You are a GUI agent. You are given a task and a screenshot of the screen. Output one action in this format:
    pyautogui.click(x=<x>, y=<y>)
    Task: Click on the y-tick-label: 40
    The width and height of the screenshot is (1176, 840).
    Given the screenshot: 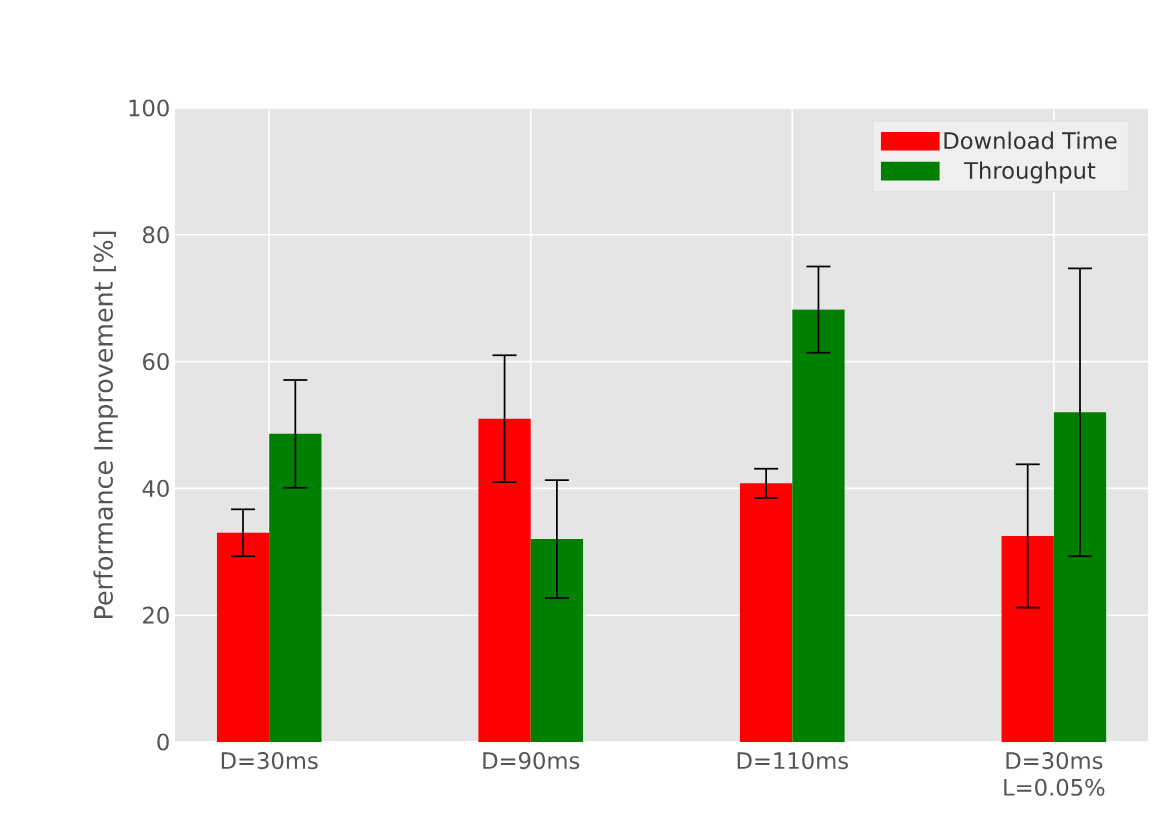 What is the action you would take?
    pyautogui.click(x=155, y=488)
    